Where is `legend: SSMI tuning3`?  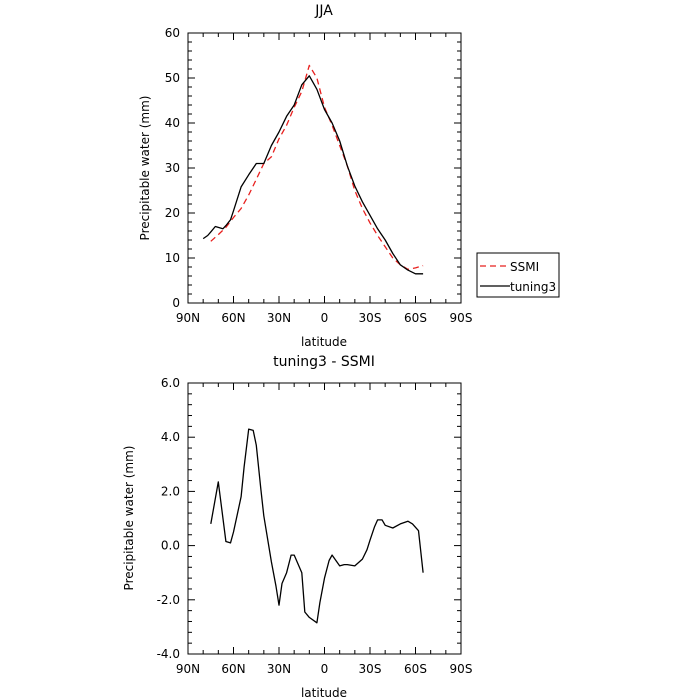 legend: SSMI tuning3 is located at coordinates (518, 275).